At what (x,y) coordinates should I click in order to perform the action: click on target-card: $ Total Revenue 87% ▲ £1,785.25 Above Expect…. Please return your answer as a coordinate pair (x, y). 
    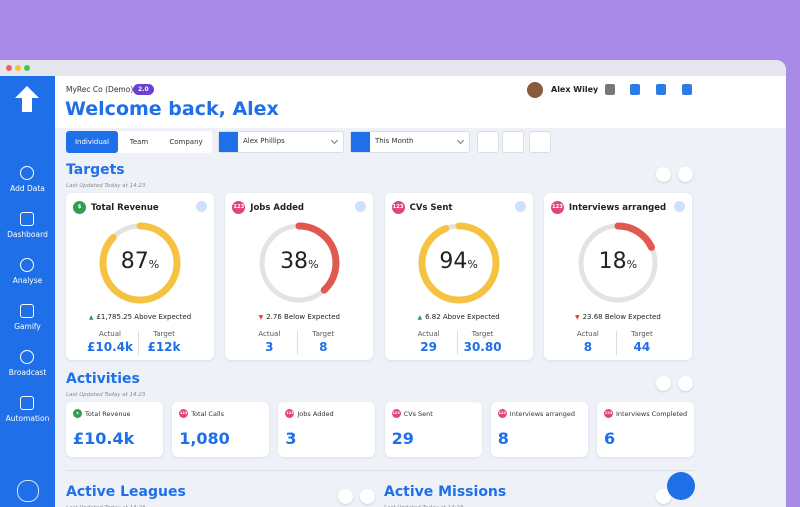
    Looking at the image, I should click on (140, 276).